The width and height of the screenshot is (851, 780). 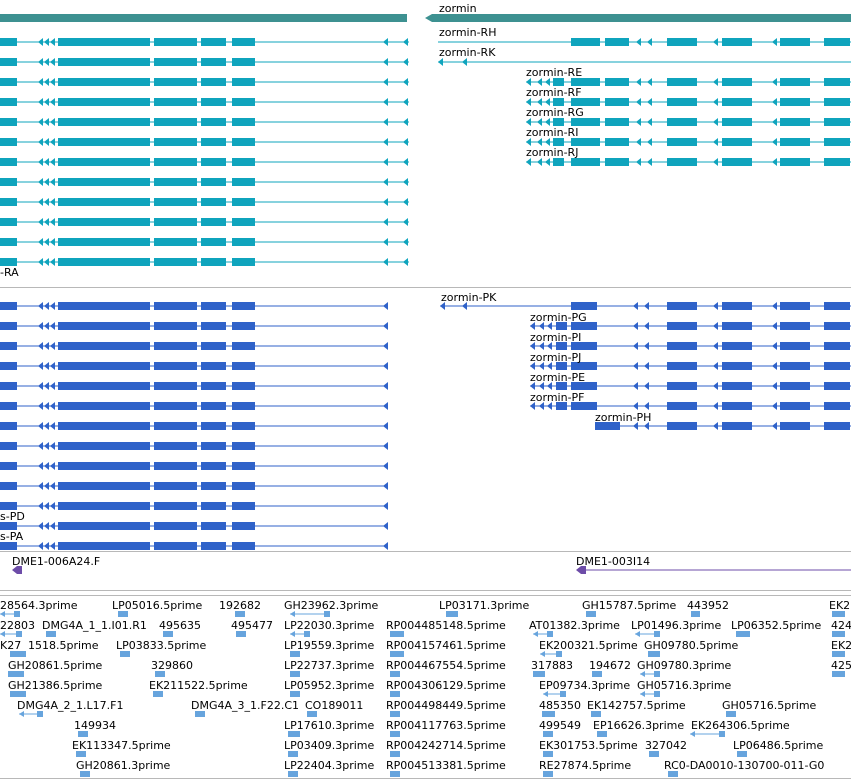 I want to click on est-label: EK264306.5prime, so click(x=740, y=725).